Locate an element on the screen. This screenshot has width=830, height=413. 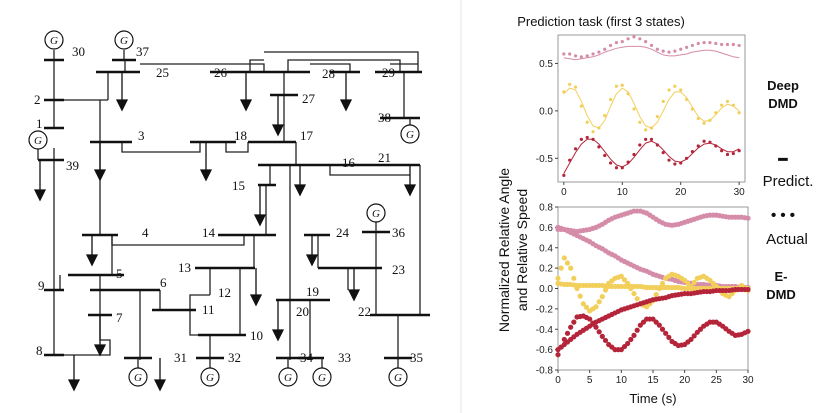
deep-dmd-chart: 0 10 20 30 0.5 0.0 -0.5 is located at coordinates (641, 116).